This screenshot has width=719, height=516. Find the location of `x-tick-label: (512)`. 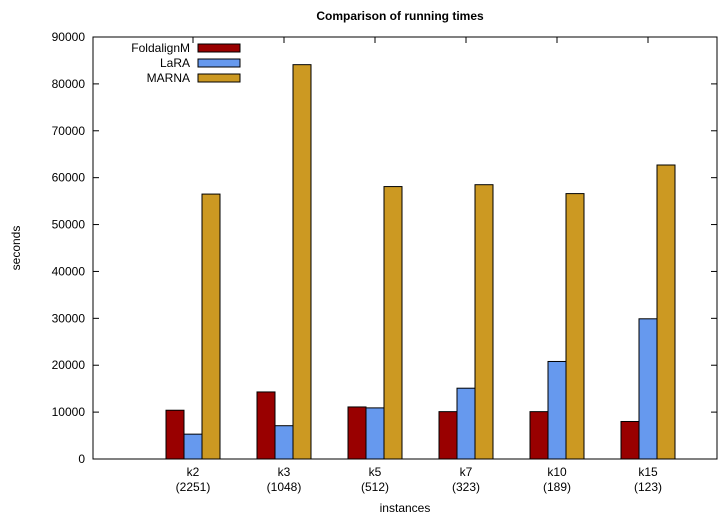

x-tick-label: (512) is located at coordinates (375, 487).